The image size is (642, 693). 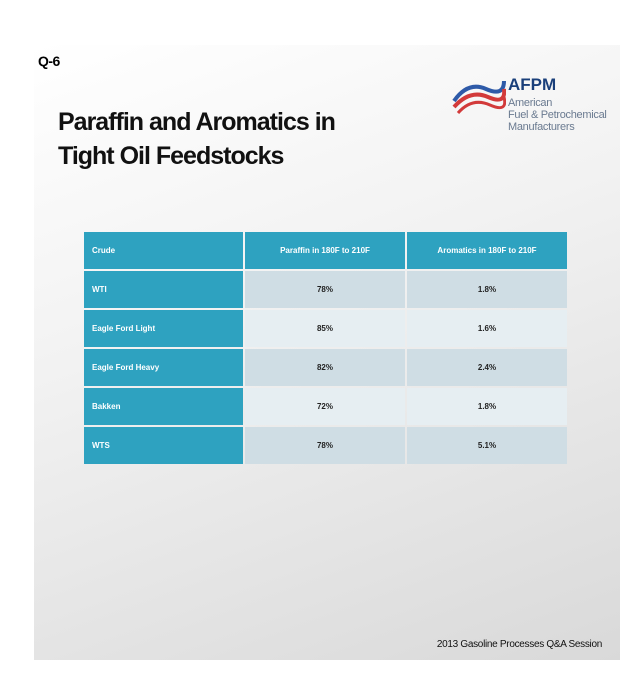 What do you see at coordinates (163, 289) in the screenshot?
I see `row-label: WTI` at bounding box center [163, 289].